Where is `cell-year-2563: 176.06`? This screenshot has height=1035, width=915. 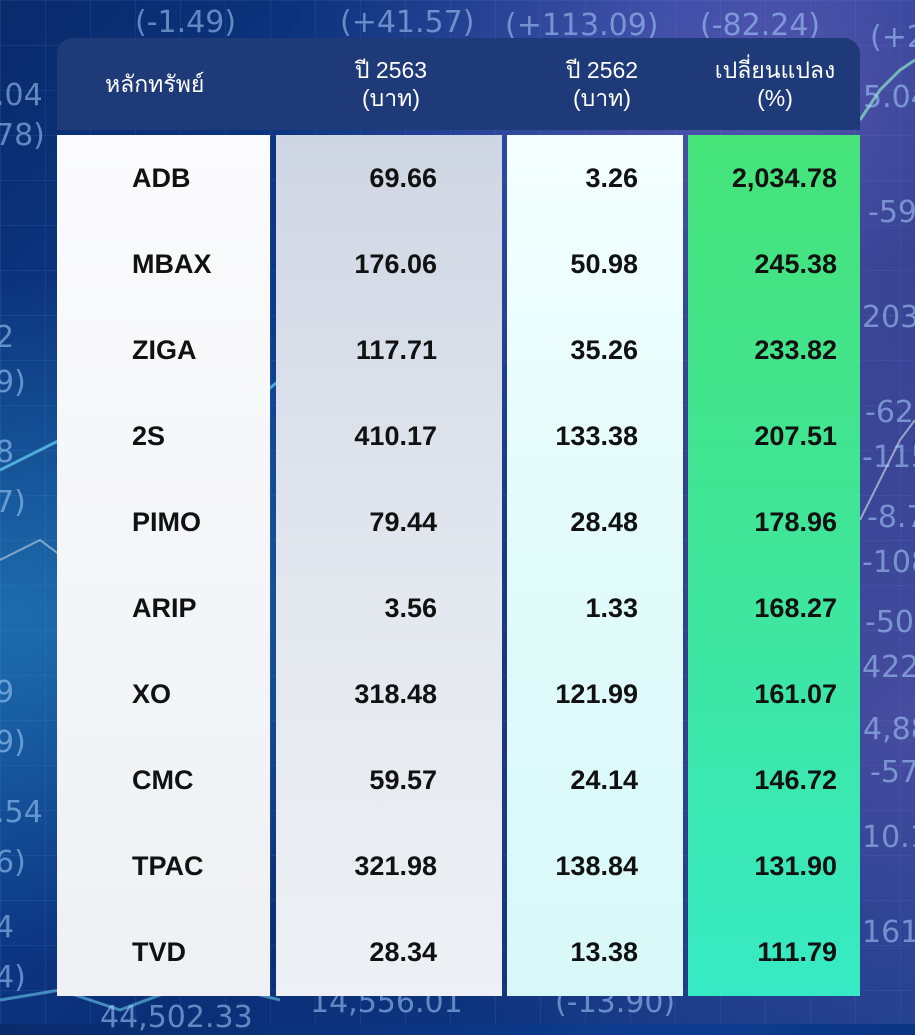
cell-year-2563: 176.06 is located at coordinates (395, 264).